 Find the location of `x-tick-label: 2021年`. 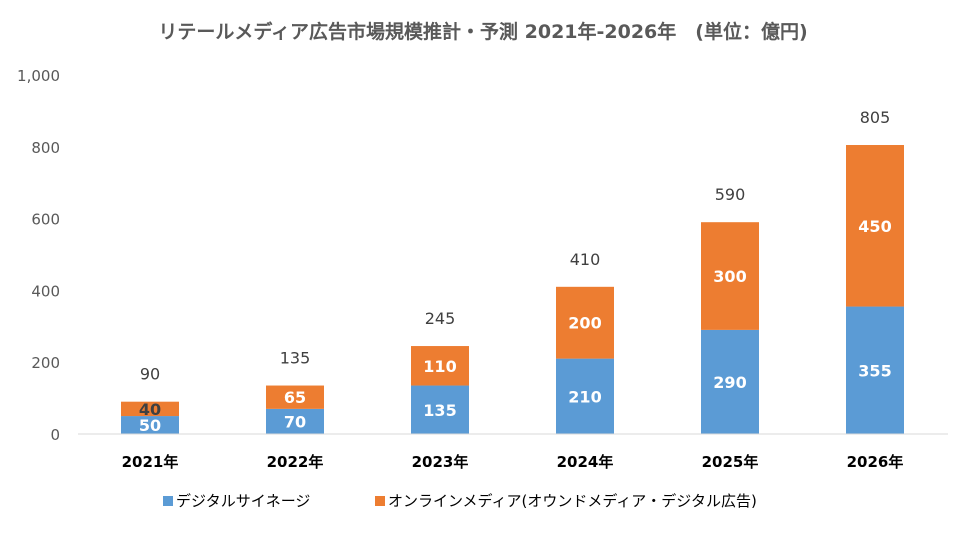

x-tick-label: 2021年 is located at coordinates (150, 462).